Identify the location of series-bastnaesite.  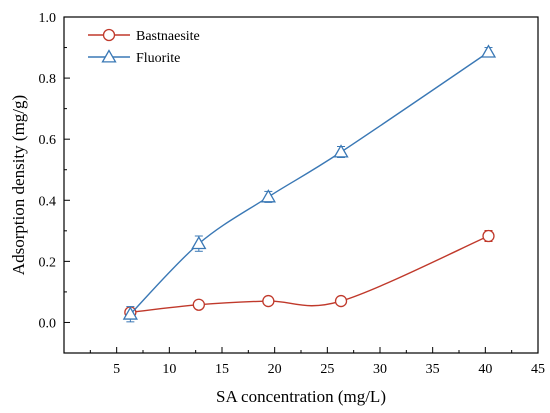
(309, 274).